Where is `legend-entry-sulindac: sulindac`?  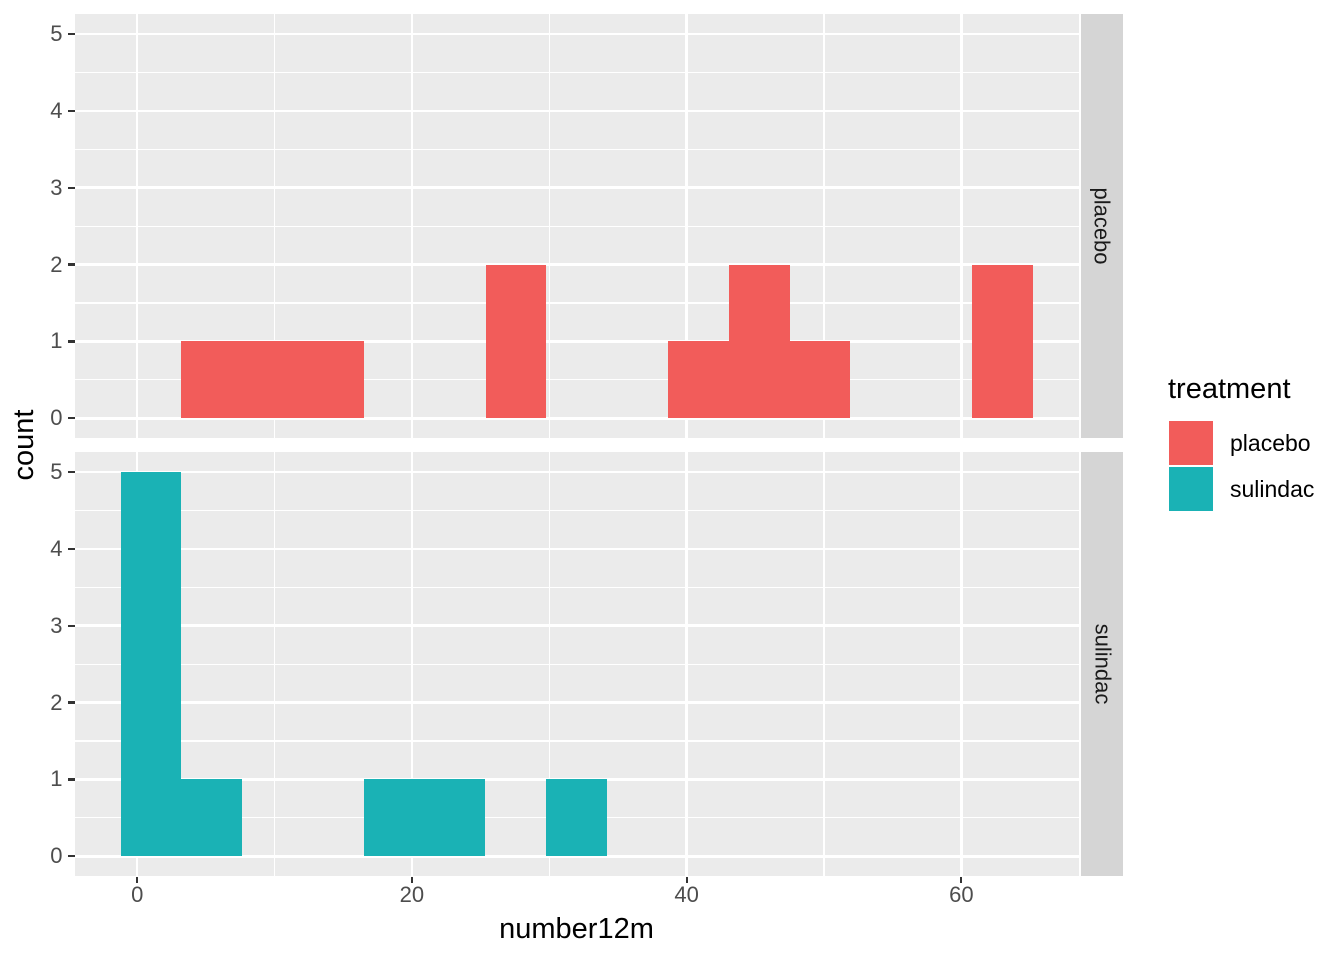 legend-entry-sulindac: sulindac is located at coordinates (1241, 489).